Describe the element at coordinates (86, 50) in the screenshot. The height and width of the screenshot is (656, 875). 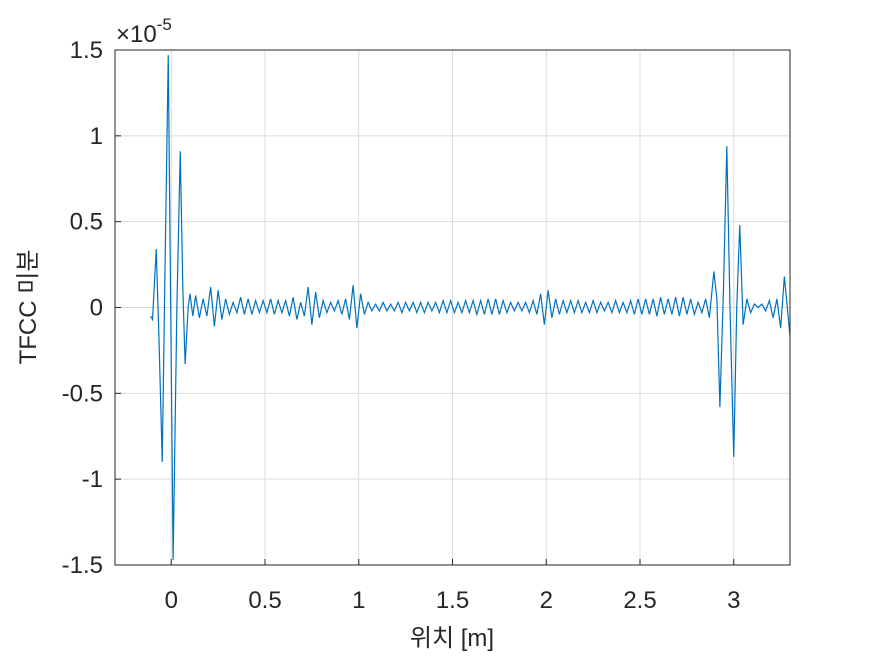
I see `y-tick-label: 1.5` at that location.